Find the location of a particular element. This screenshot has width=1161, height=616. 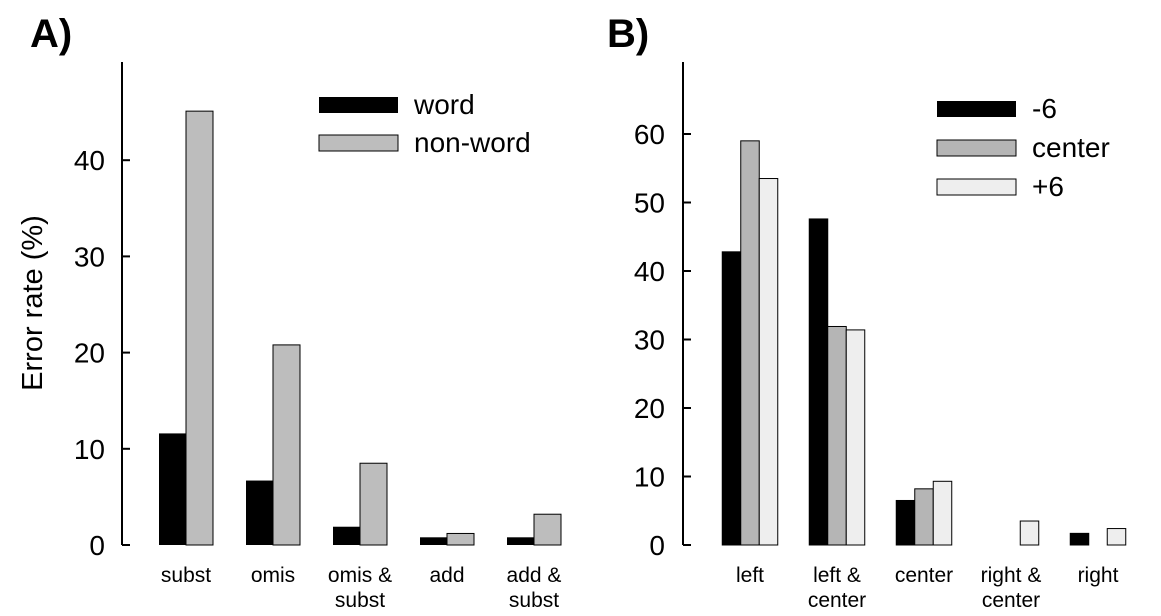

y-tick-label: 60 is located at coordinates (649, 134).